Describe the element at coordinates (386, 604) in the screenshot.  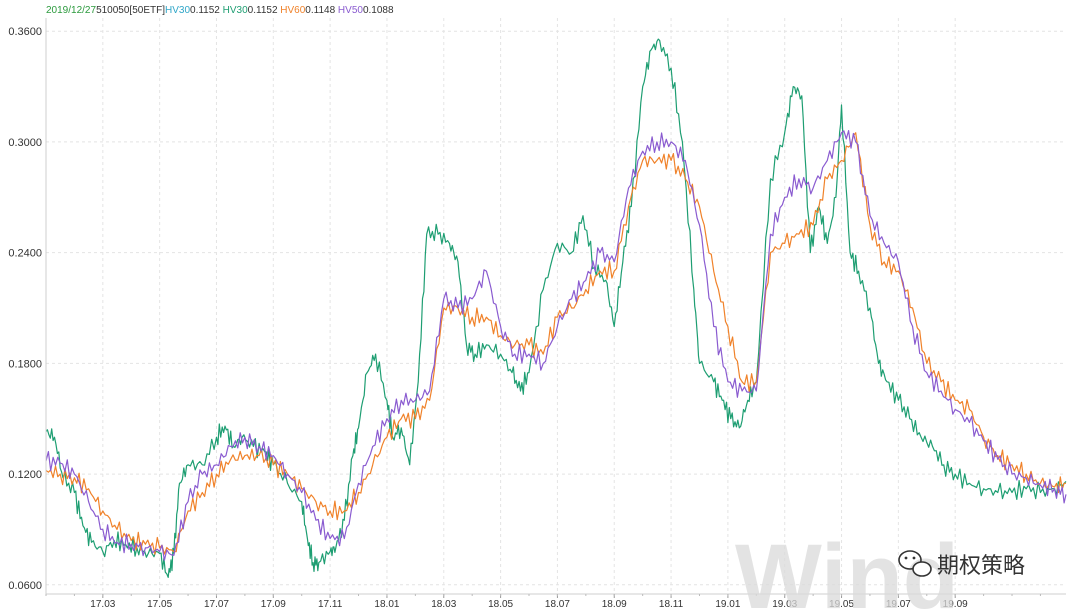
I see `x-tick-label: 18.01` at that location.